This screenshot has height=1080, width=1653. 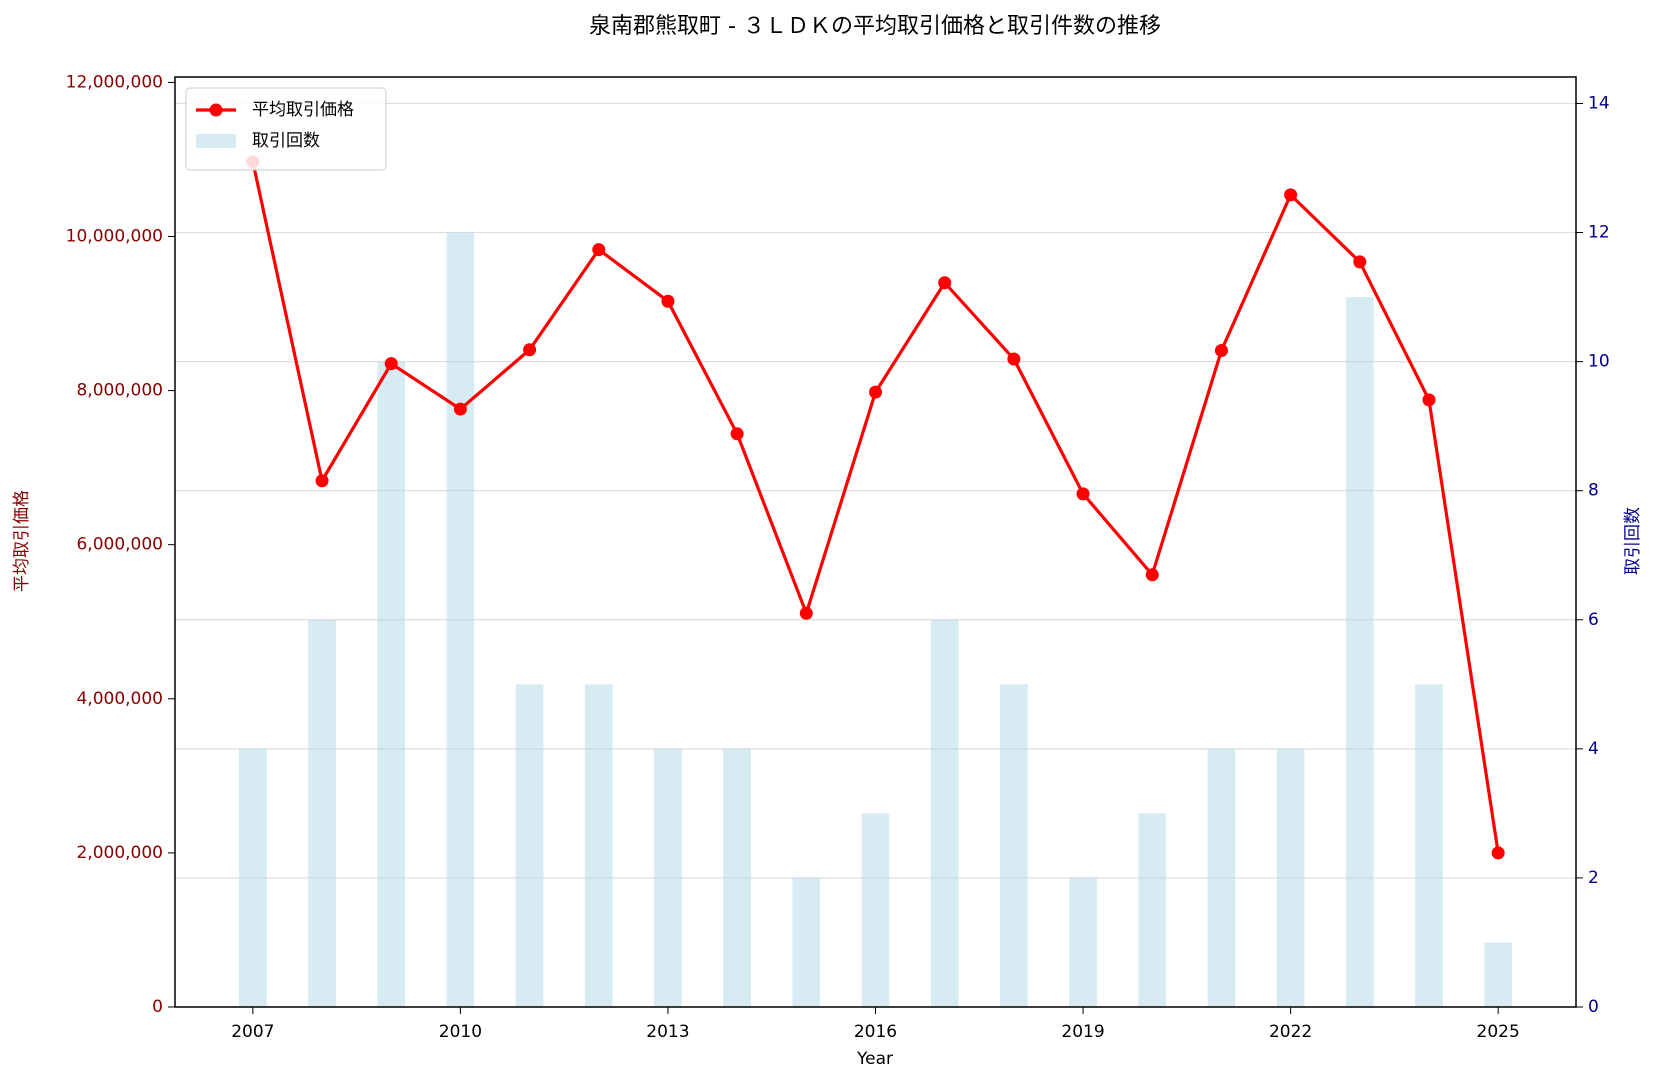 I want to click on x-tick-label: 2025, so click(x=1498, y=1032).